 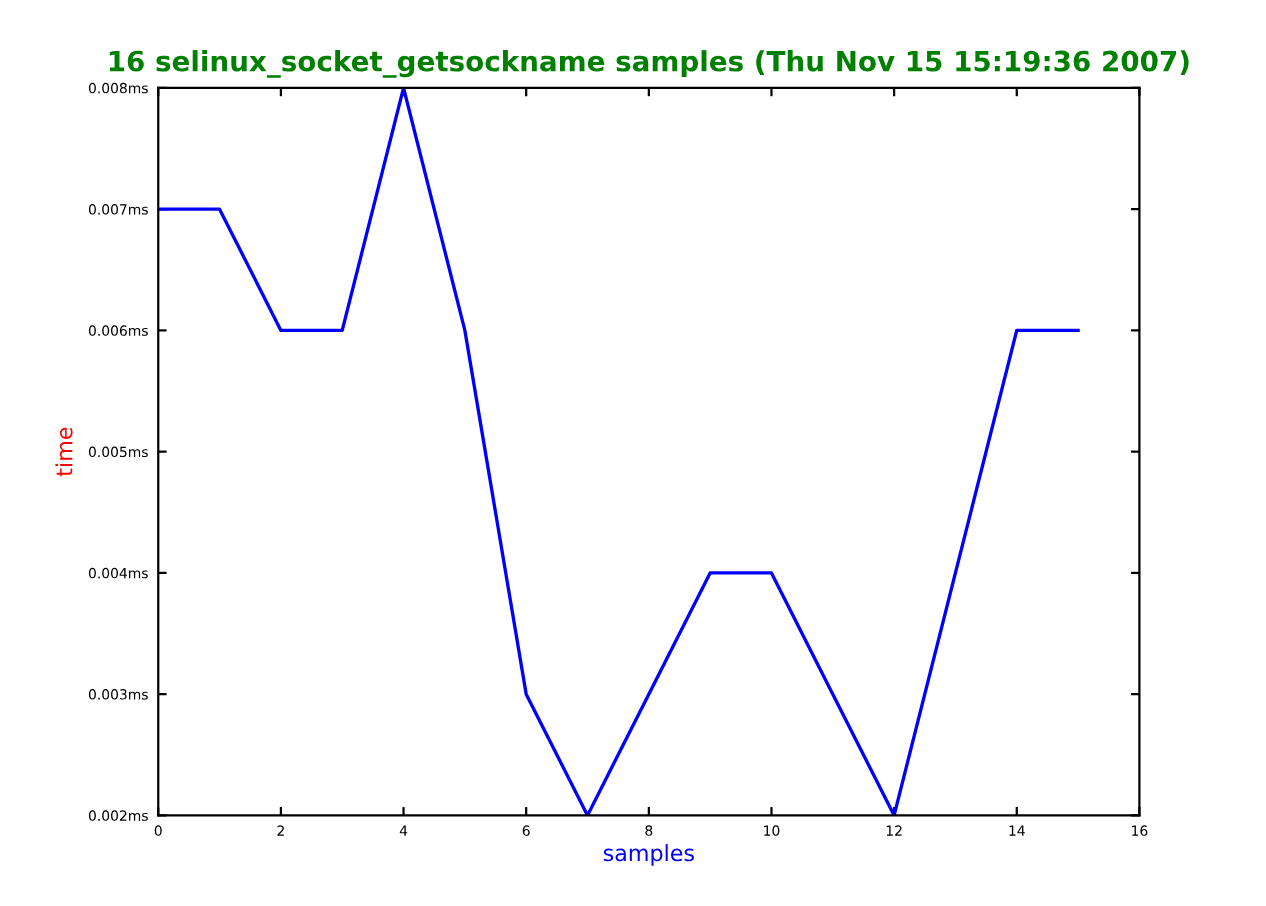 I want to click on y-axis-title: time, so click(x=64, y=452).